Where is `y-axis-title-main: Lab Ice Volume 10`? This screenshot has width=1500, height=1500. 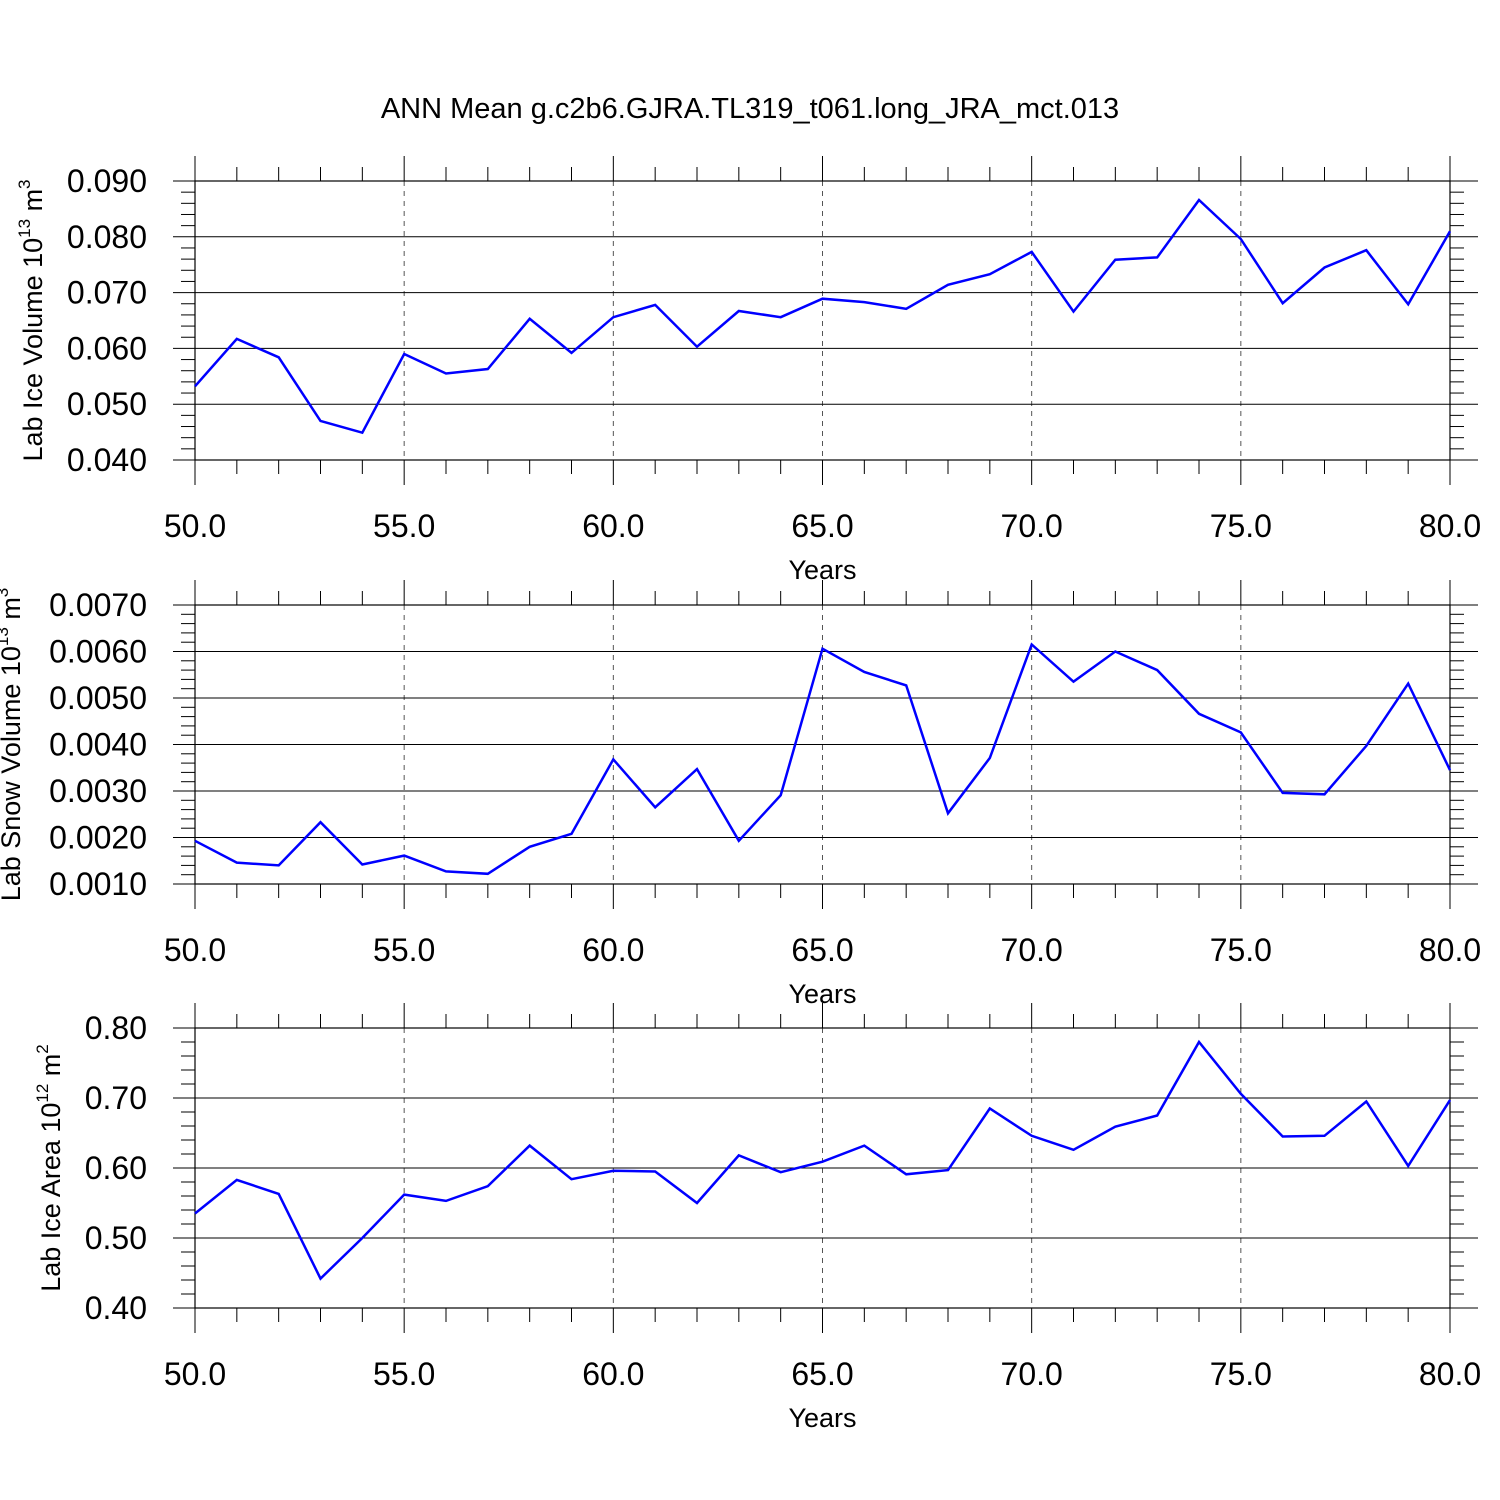 y-axis-title-main: Lab Ice Volume 10 is located at coordinates (33, 350).